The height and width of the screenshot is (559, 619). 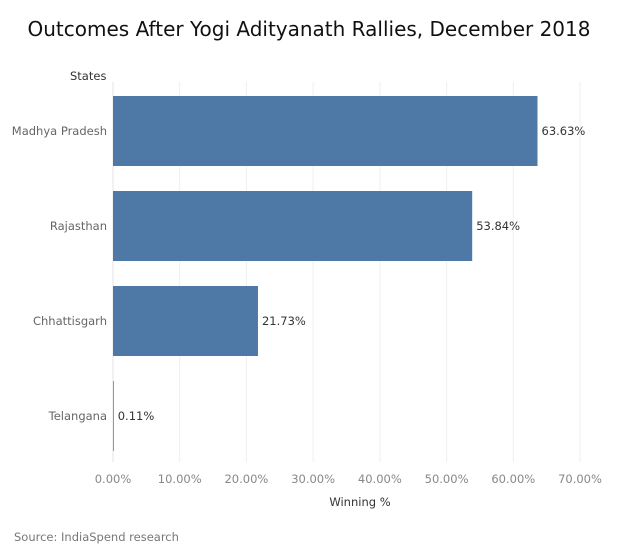 I want to click on x-tick-label: 30.00%, so click(x=313, y=479).